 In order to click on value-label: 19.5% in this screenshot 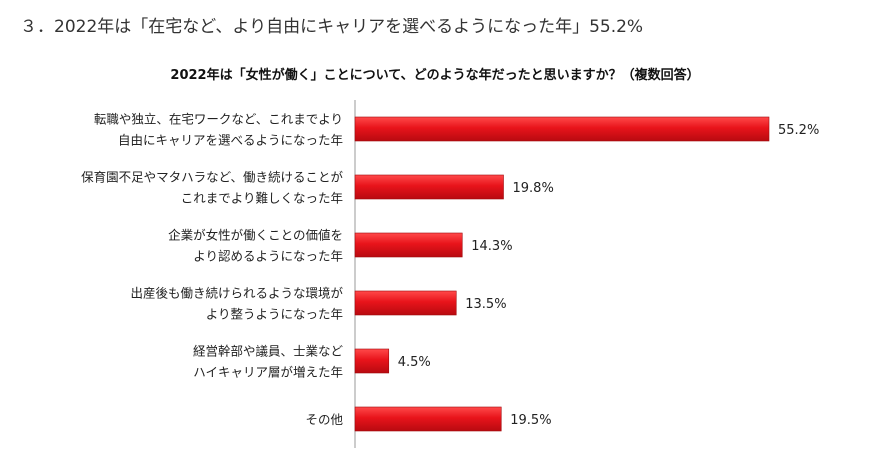, I will do `click(530, 420)`.